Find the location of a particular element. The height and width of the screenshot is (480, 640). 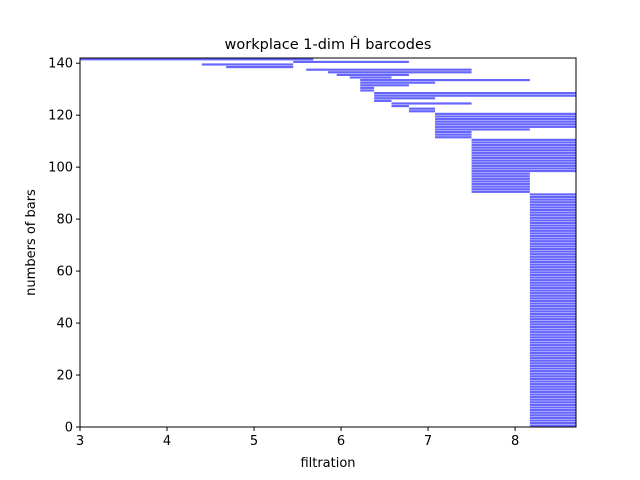

chart-title: workplace 1-dim Ĥ barcodes is located at coordinates (328, 44).